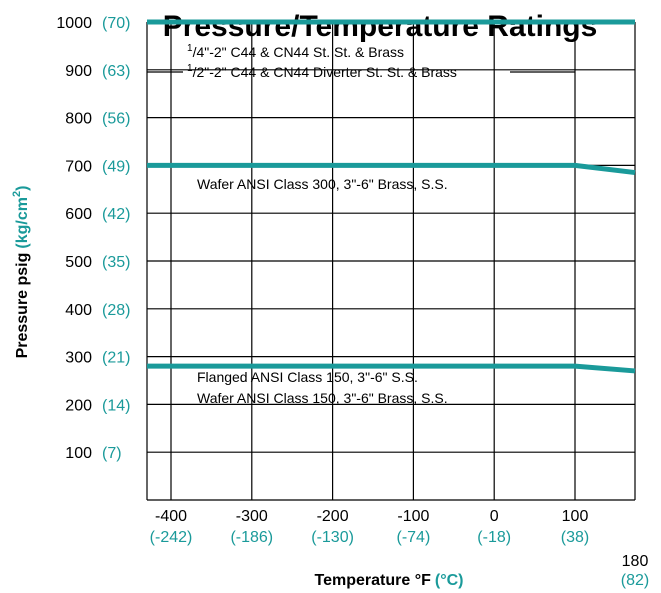 The height and width of the screenshot is (593, 661). What do you see at coordinates (116, 214) in the screenshot?
I see `y-tick-kg: (42)` at bounding box center [116, 214].